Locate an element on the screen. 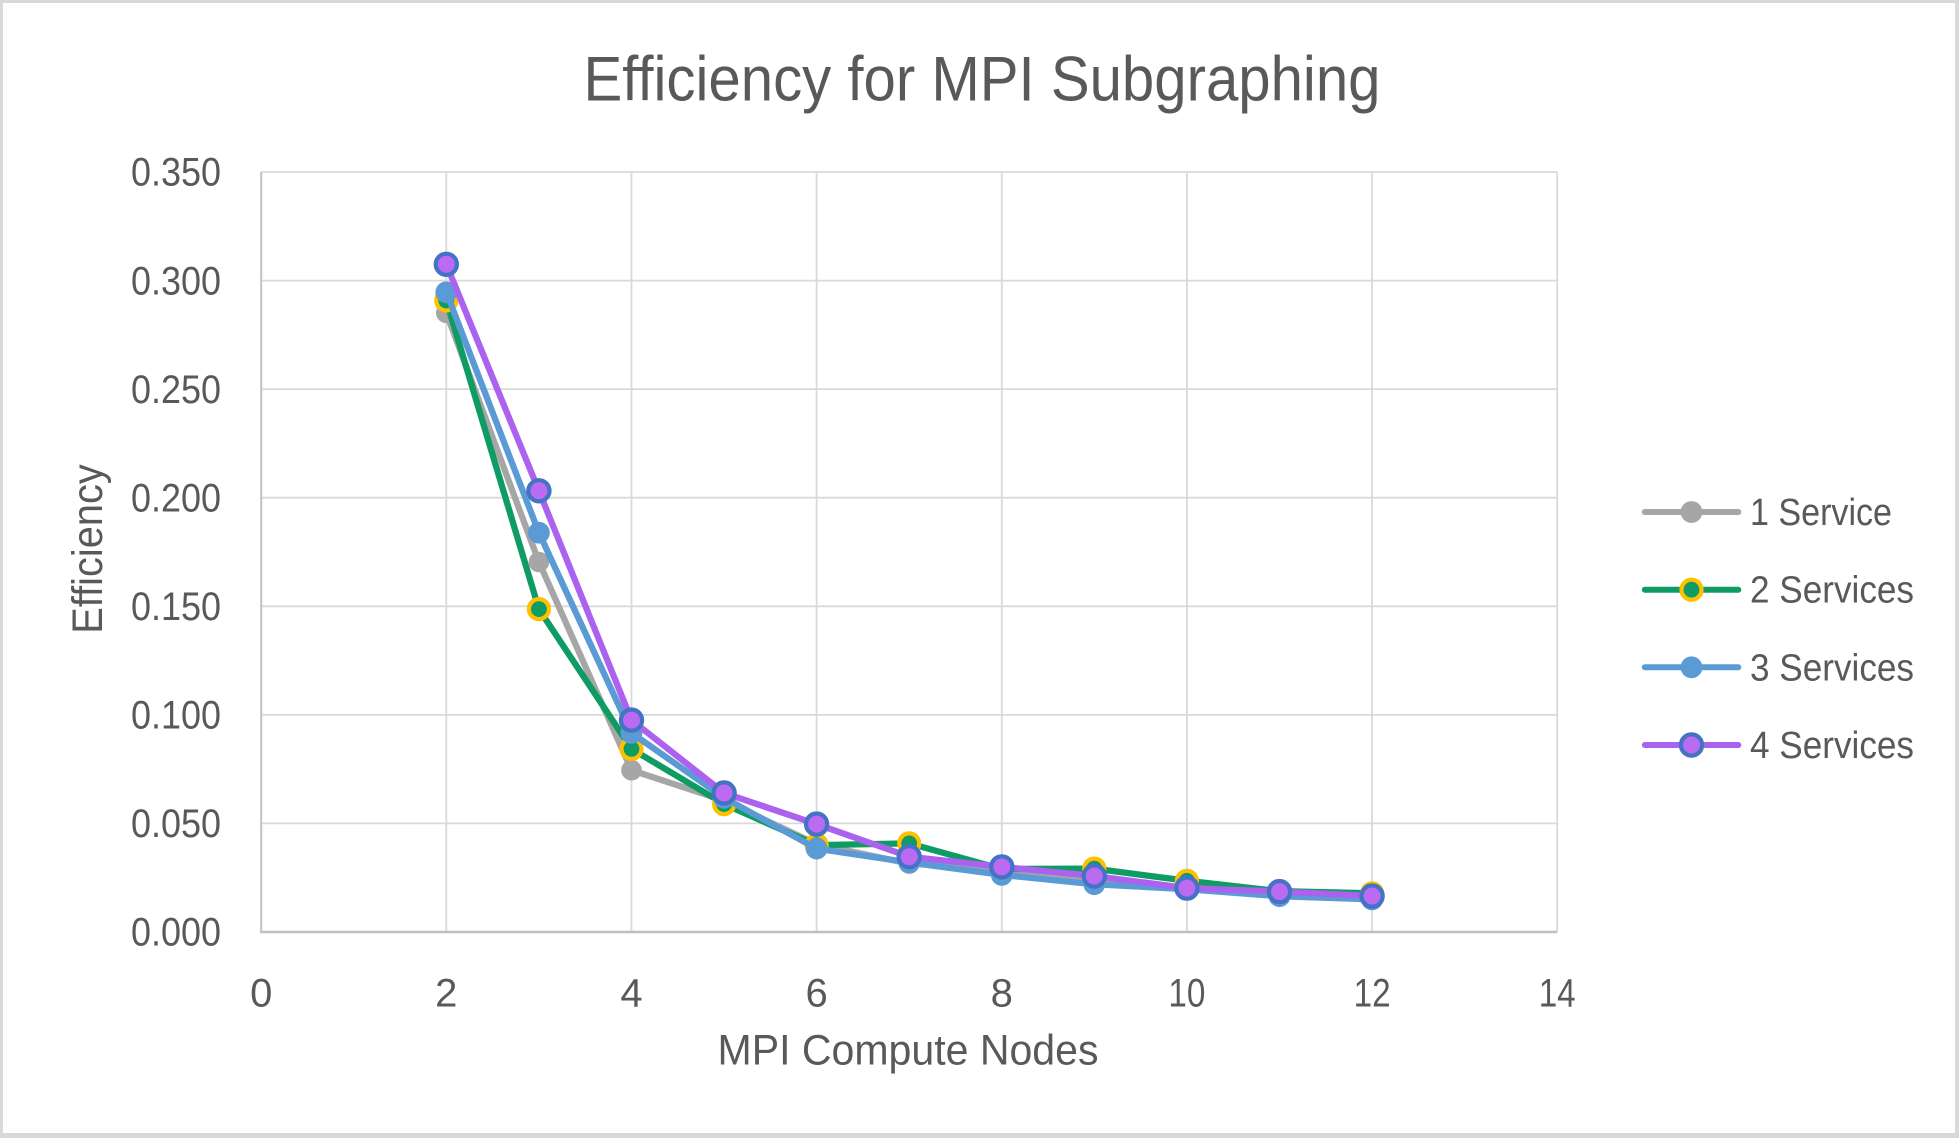 The height and width of the screenshot is (1138, 1959). svg-text: 0.100 is located at coordinates (176, 716).